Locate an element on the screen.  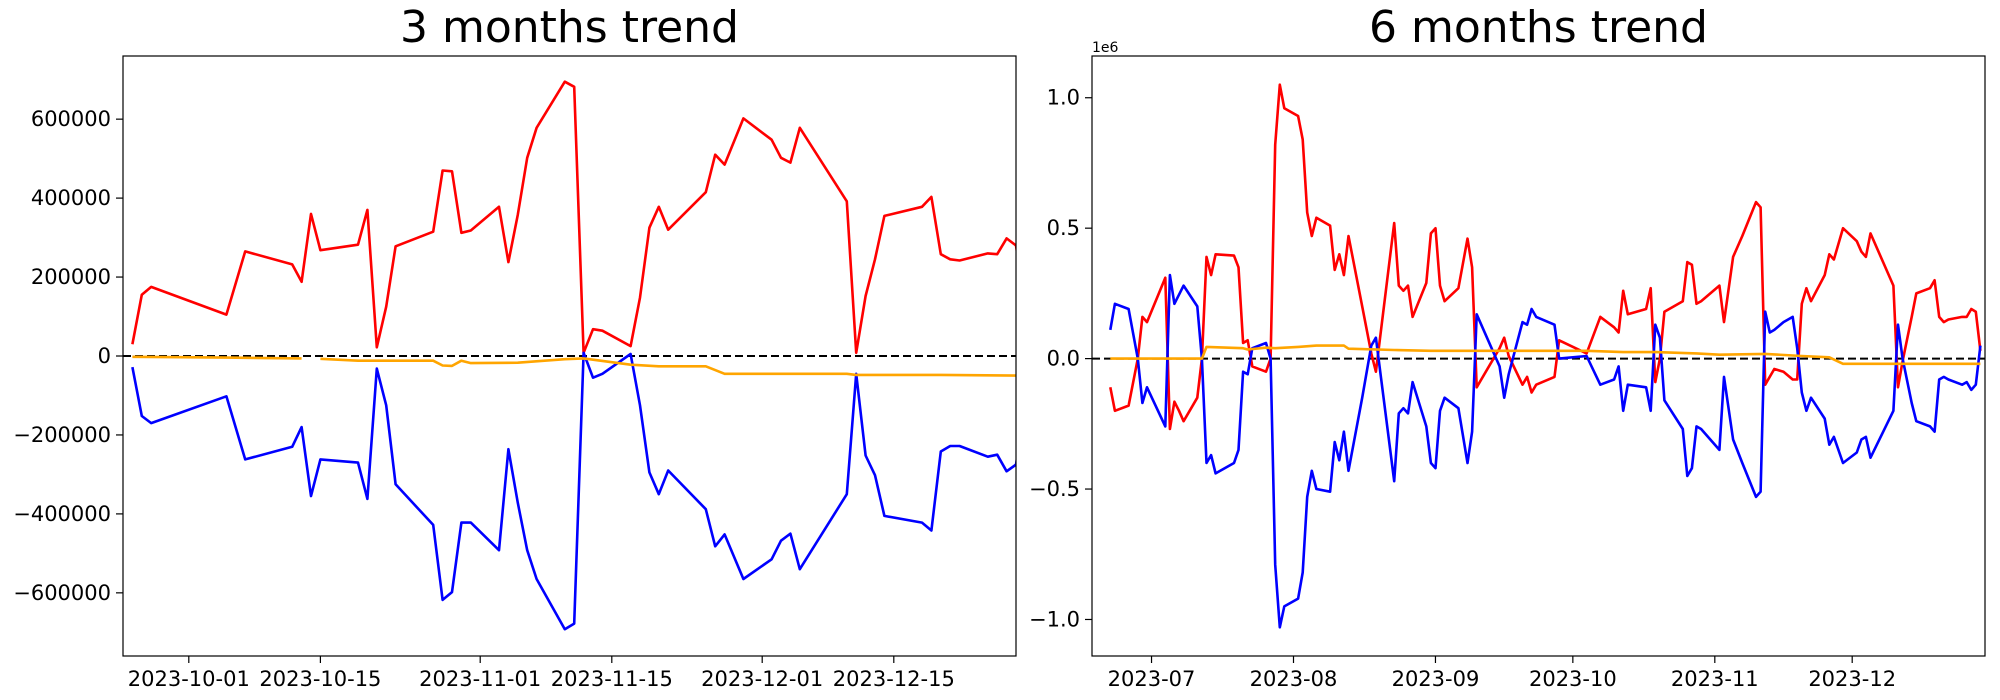
chart-2-y-tick-label: 0.0 is located at coordinates (1063, 359).